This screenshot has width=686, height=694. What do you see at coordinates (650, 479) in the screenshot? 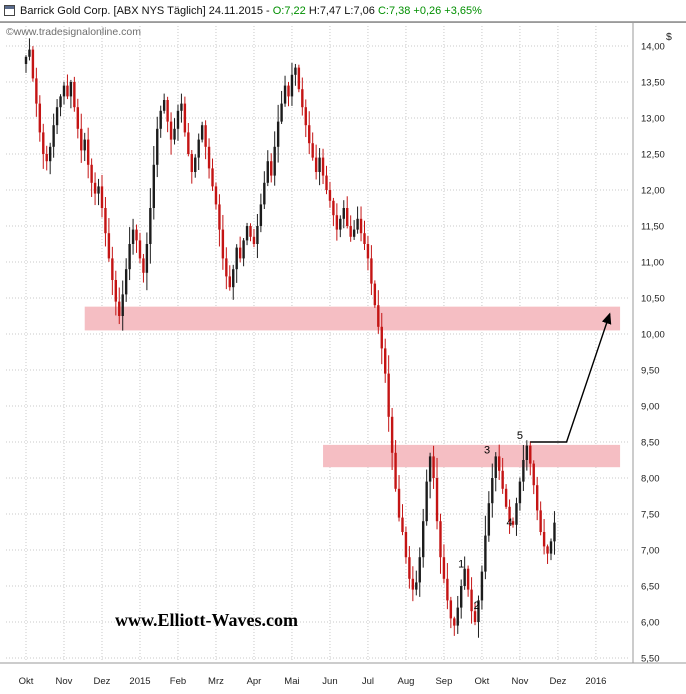
I see `y-axis-label: 8,00` at bounding box center [650, 479].